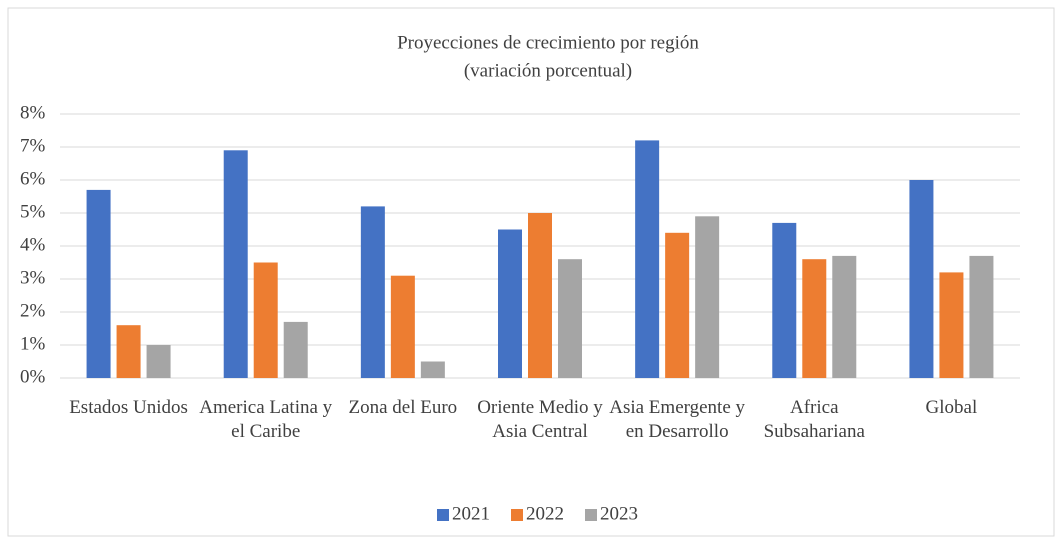  What do you see at coordinates (814, 419) in the screenshot?
I see `x-tick-label: Africa Subsahariana` at bounding box center [814, 419].